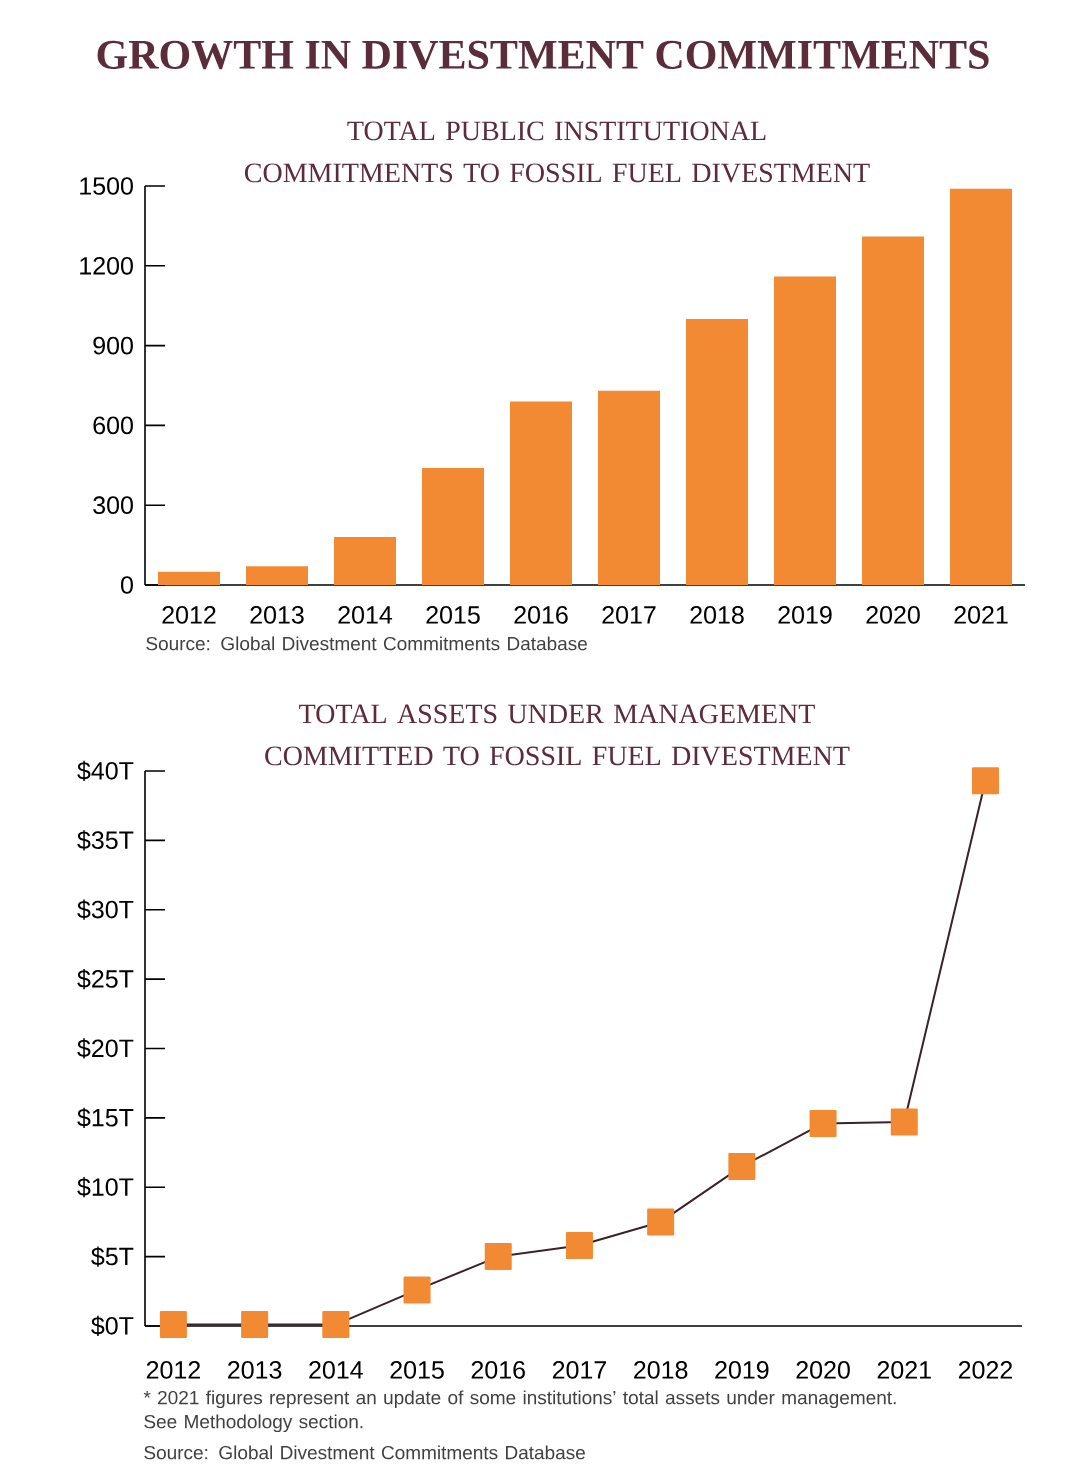 This screenshot has width=1079, height=1481. I want to click on y-tick-label: $10T, so click(105, 1187).